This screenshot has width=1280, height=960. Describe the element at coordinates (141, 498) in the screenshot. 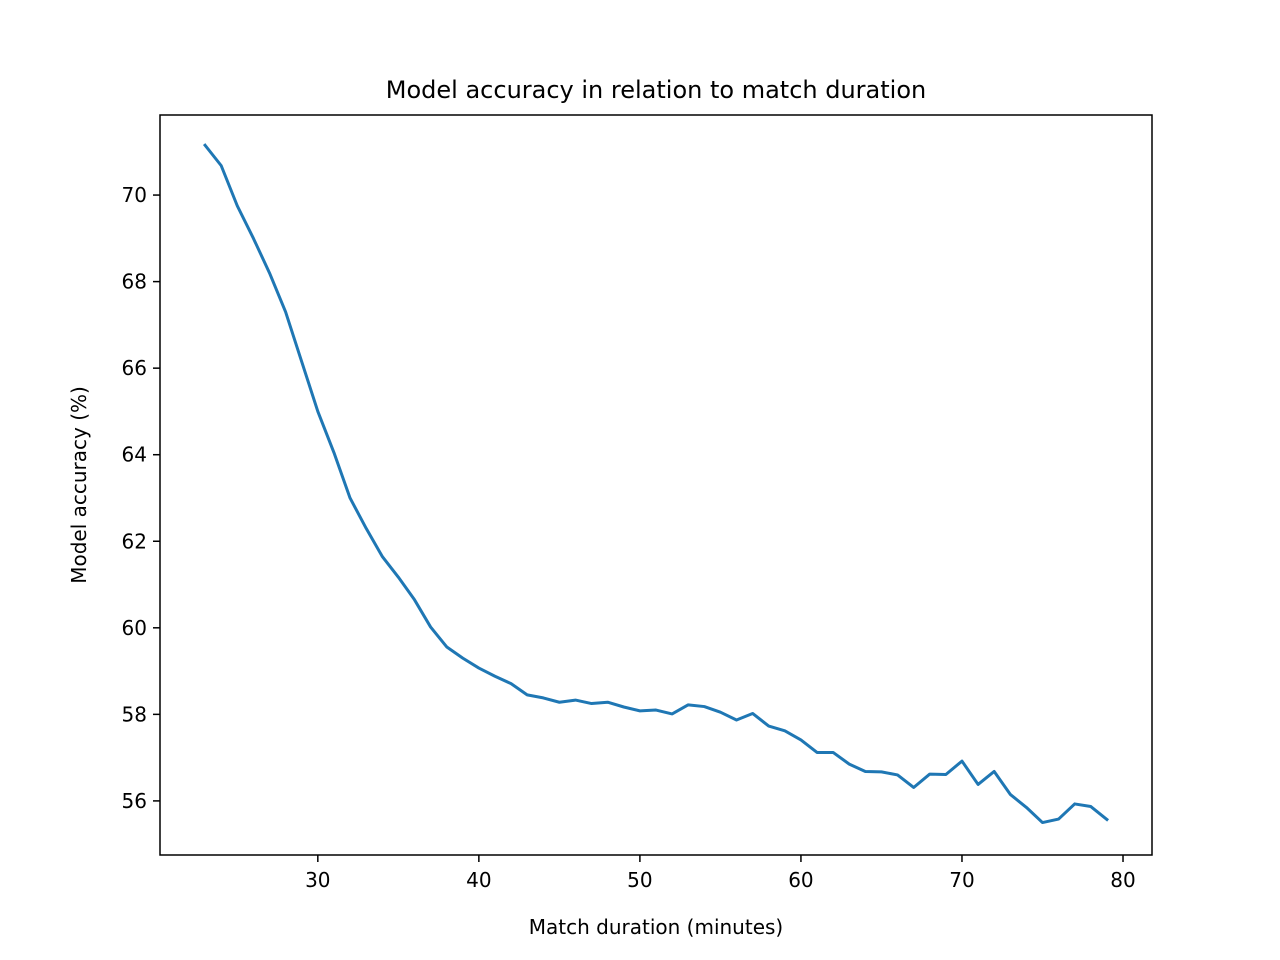

I see `y-axis-ticks: 56 58 60 62 64 66 68 70` at that location.